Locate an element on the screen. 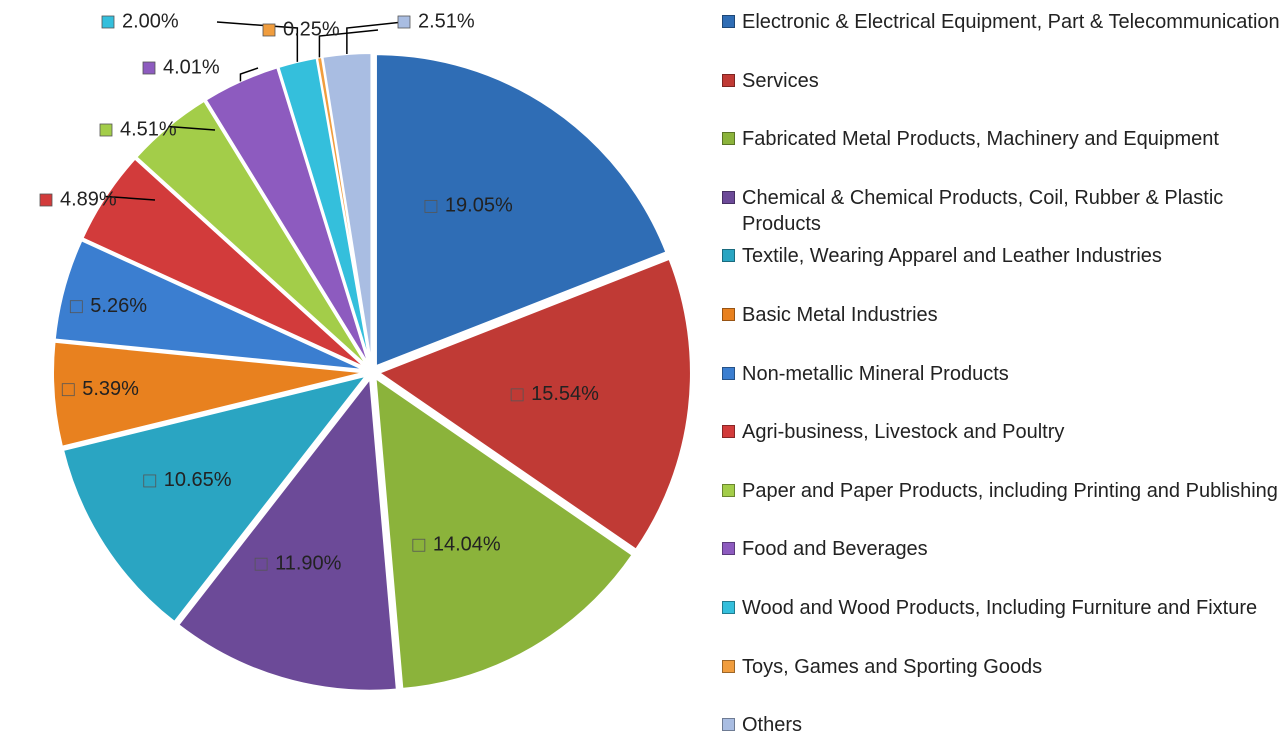 Image resolution: width=1288 pixels, height=734 pixels. data-label: 14.04% is located at coordinates (467, 545).